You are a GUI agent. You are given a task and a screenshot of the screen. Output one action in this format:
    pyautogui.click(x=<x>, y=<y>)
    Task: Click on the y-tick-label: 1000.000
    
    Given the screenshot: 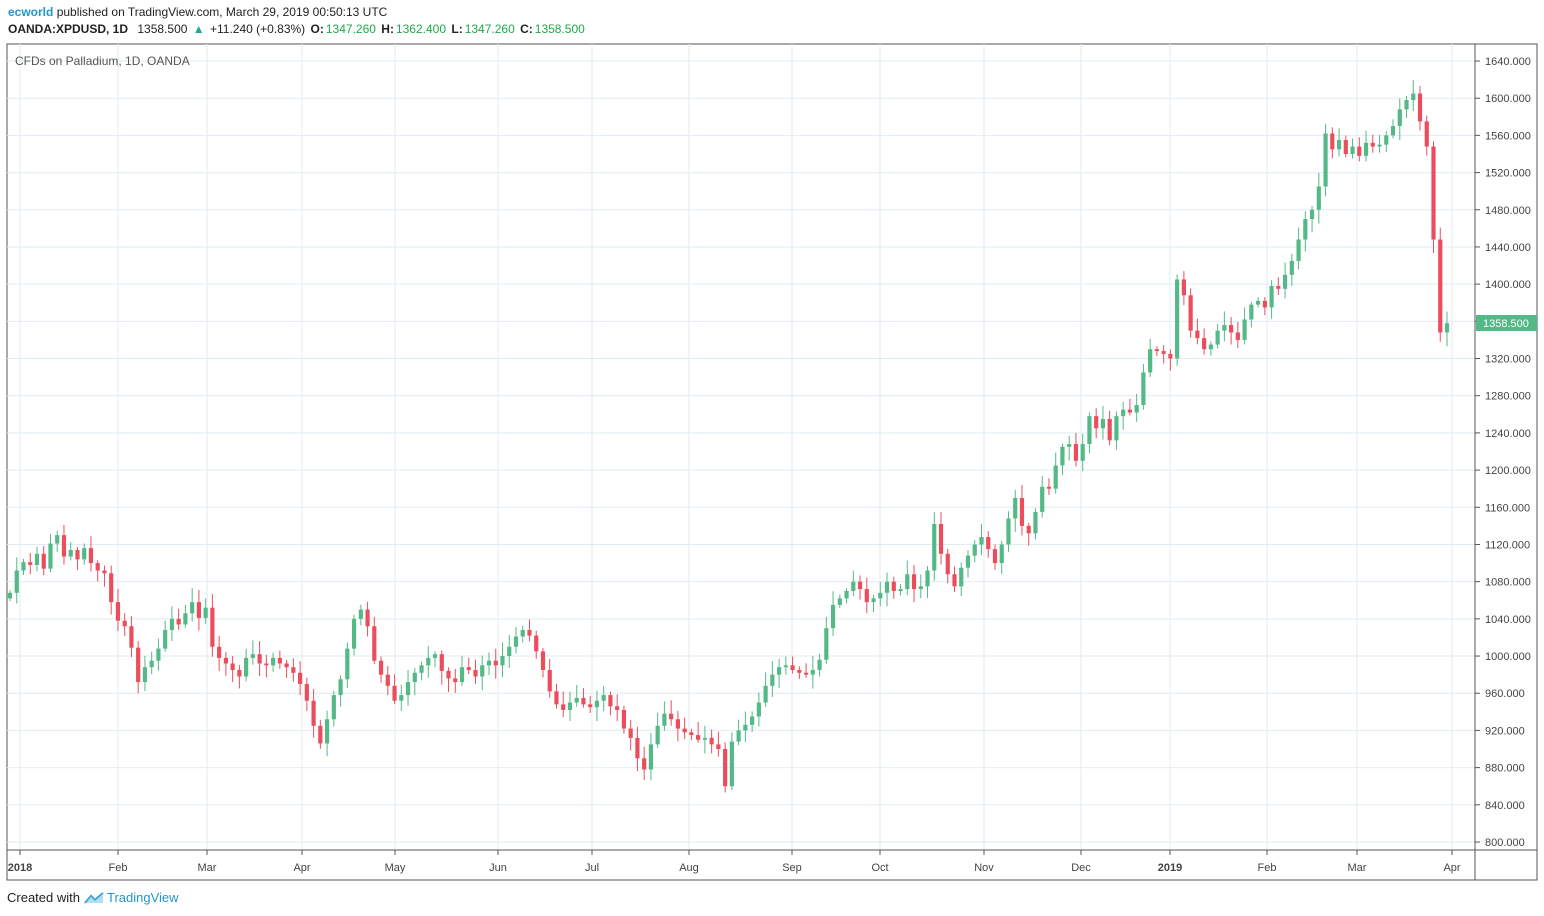 What is the action you would take?
    pyautogui.click(x=1508, y=657)
    